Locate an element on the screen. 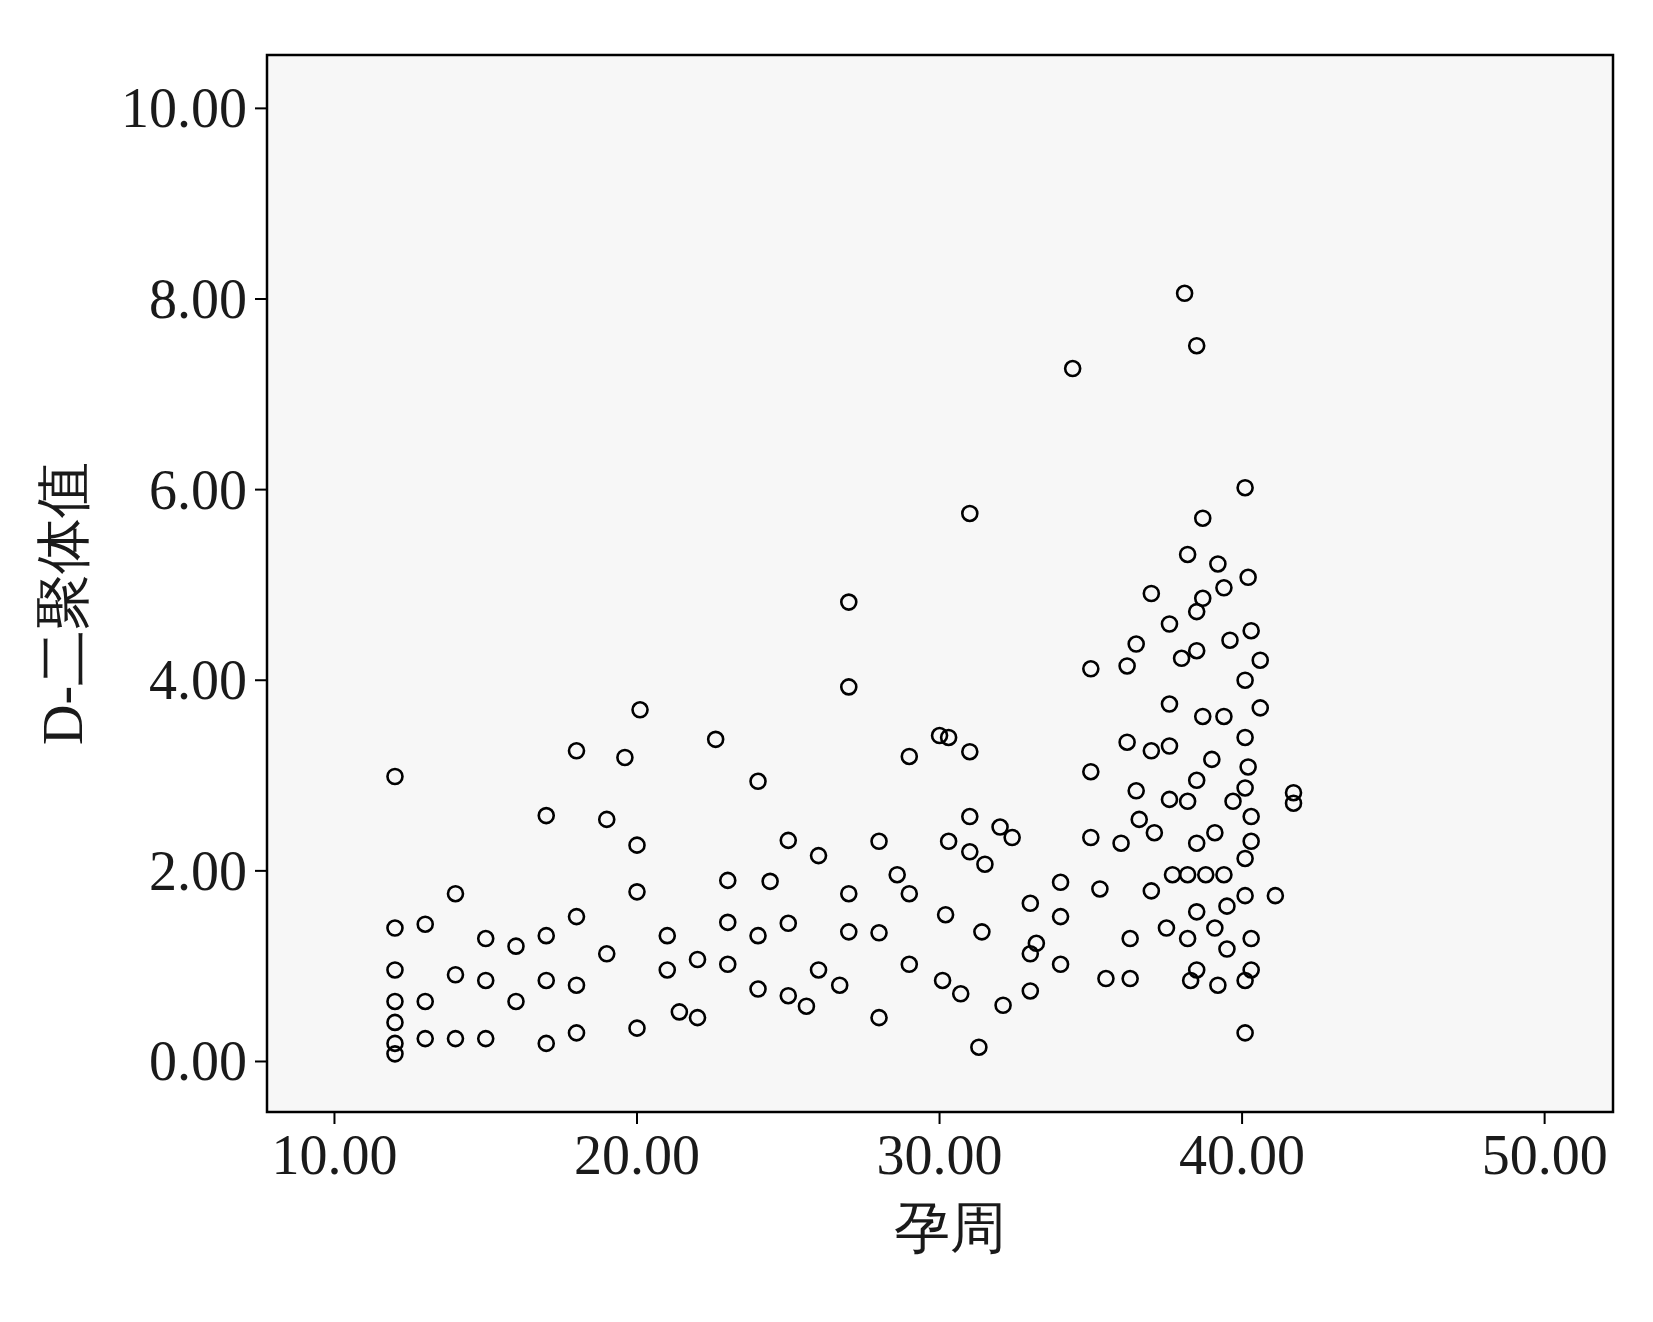  x-tick-label: 40.00 is located at coordinates (1242, 1155).